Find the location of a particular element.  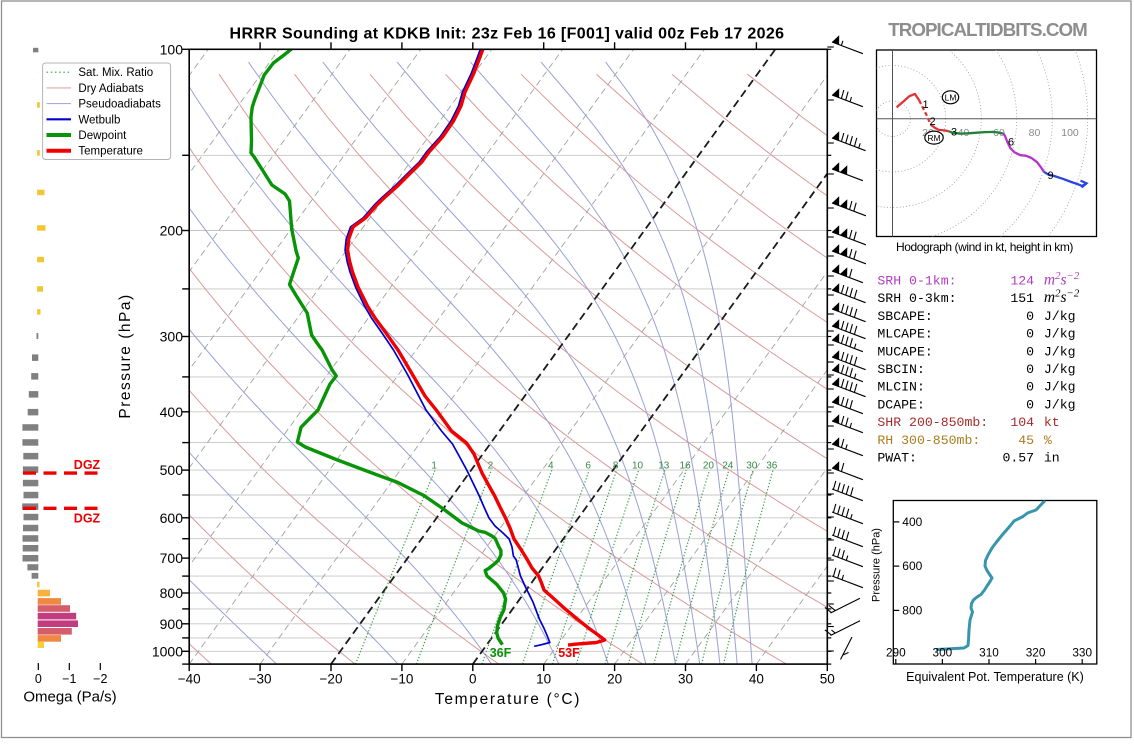

svg-text: RH 300-850mb: is located at coordinates (928, 440).